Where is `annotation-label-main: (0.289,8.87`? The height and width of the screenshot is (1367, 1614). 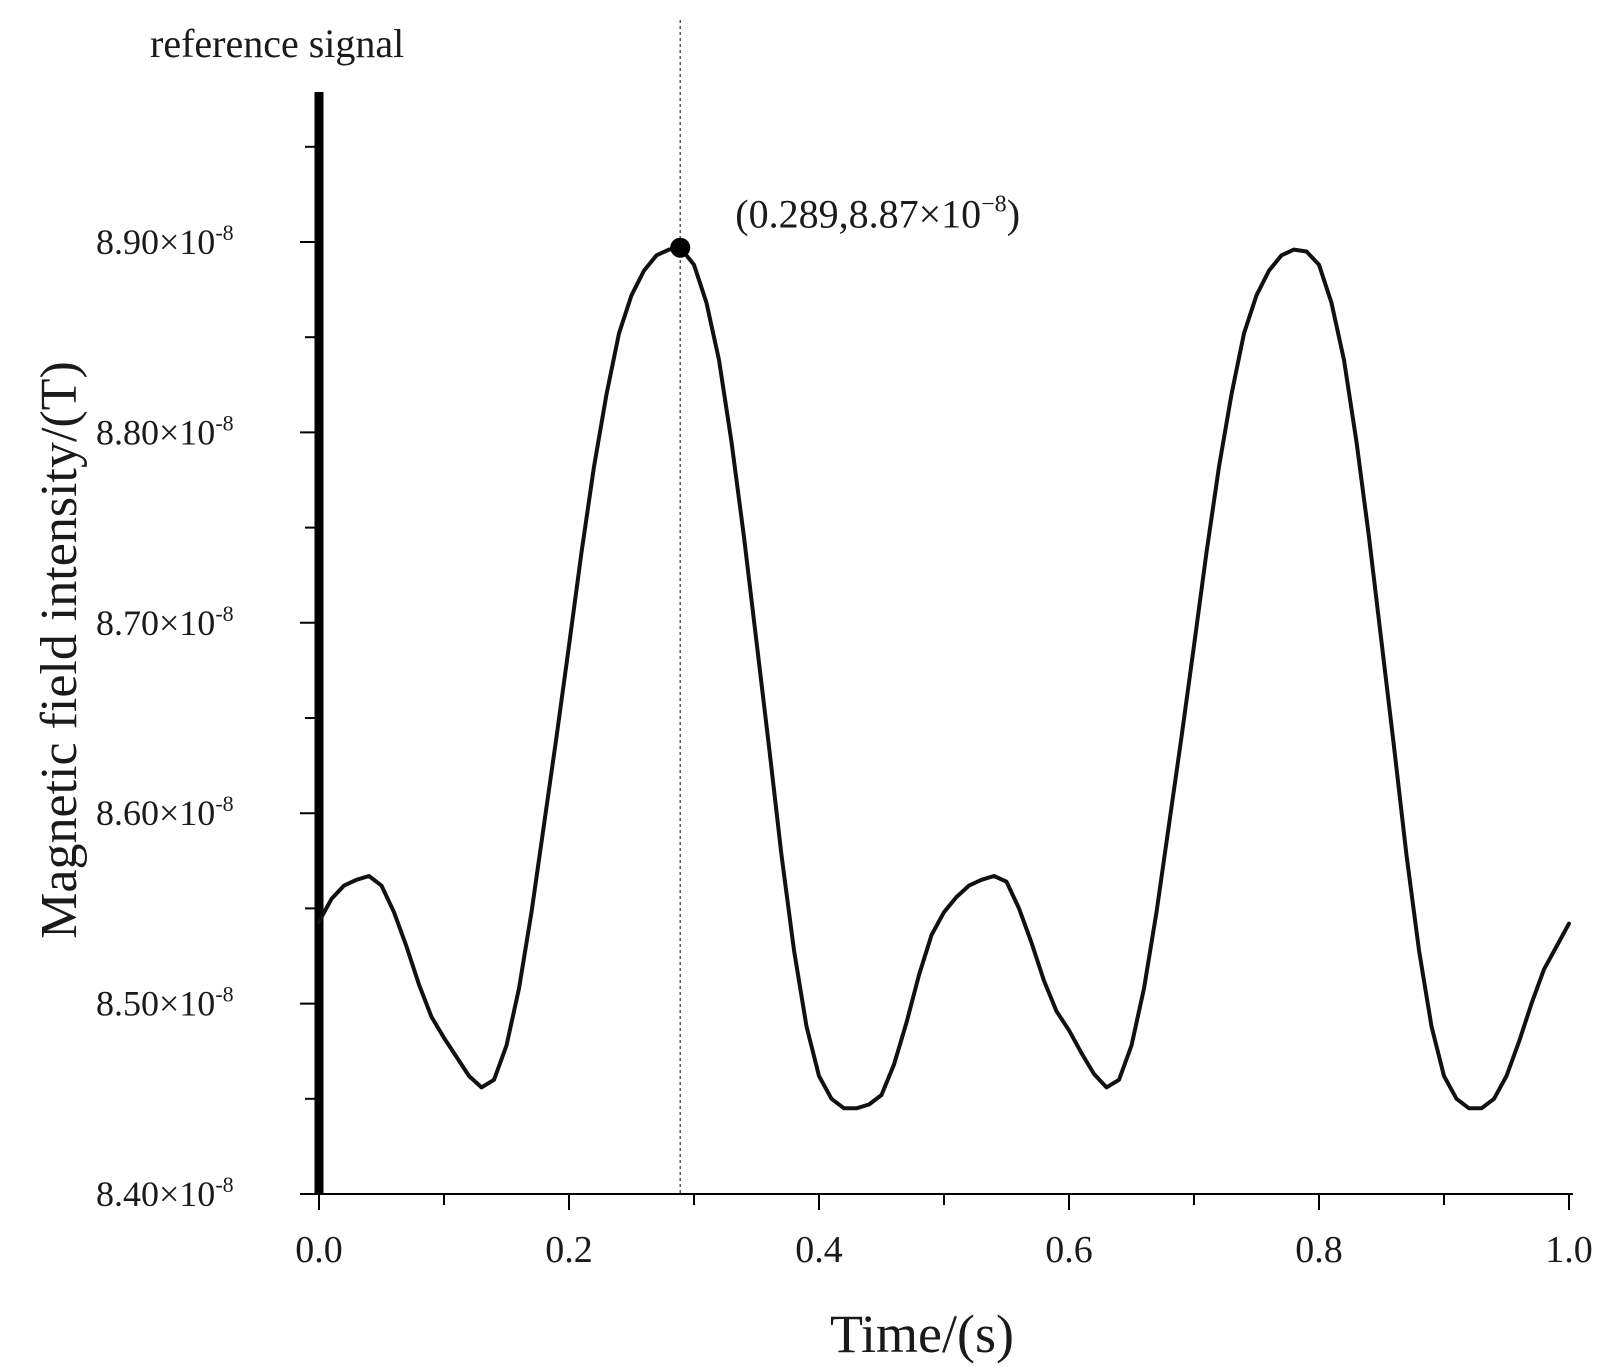
annotation-label-main: (0.289,8.87 is located at coordinates (826, 214).